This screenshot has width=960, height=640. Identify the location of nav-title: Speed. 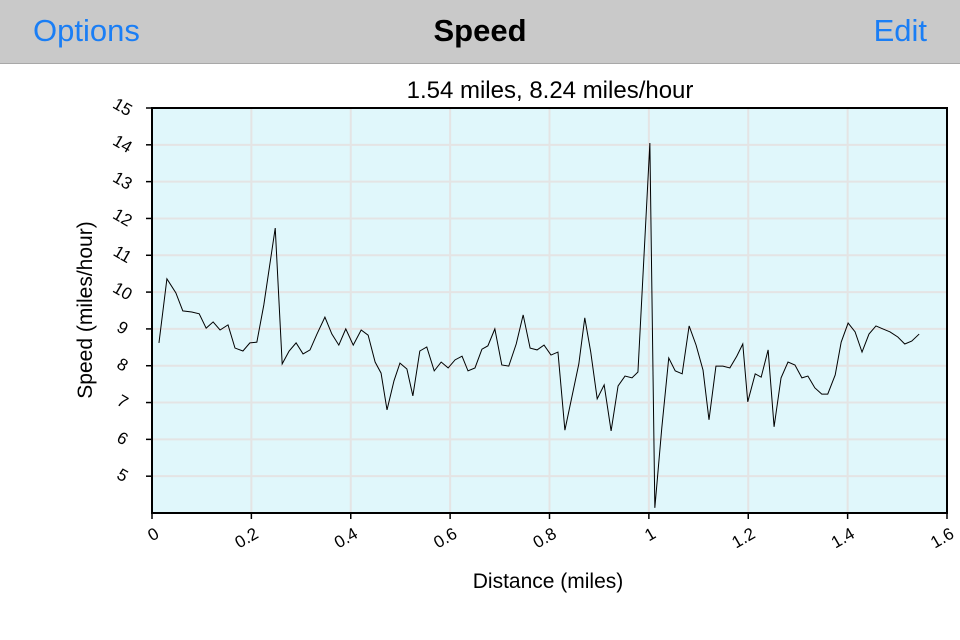
(480, 30).